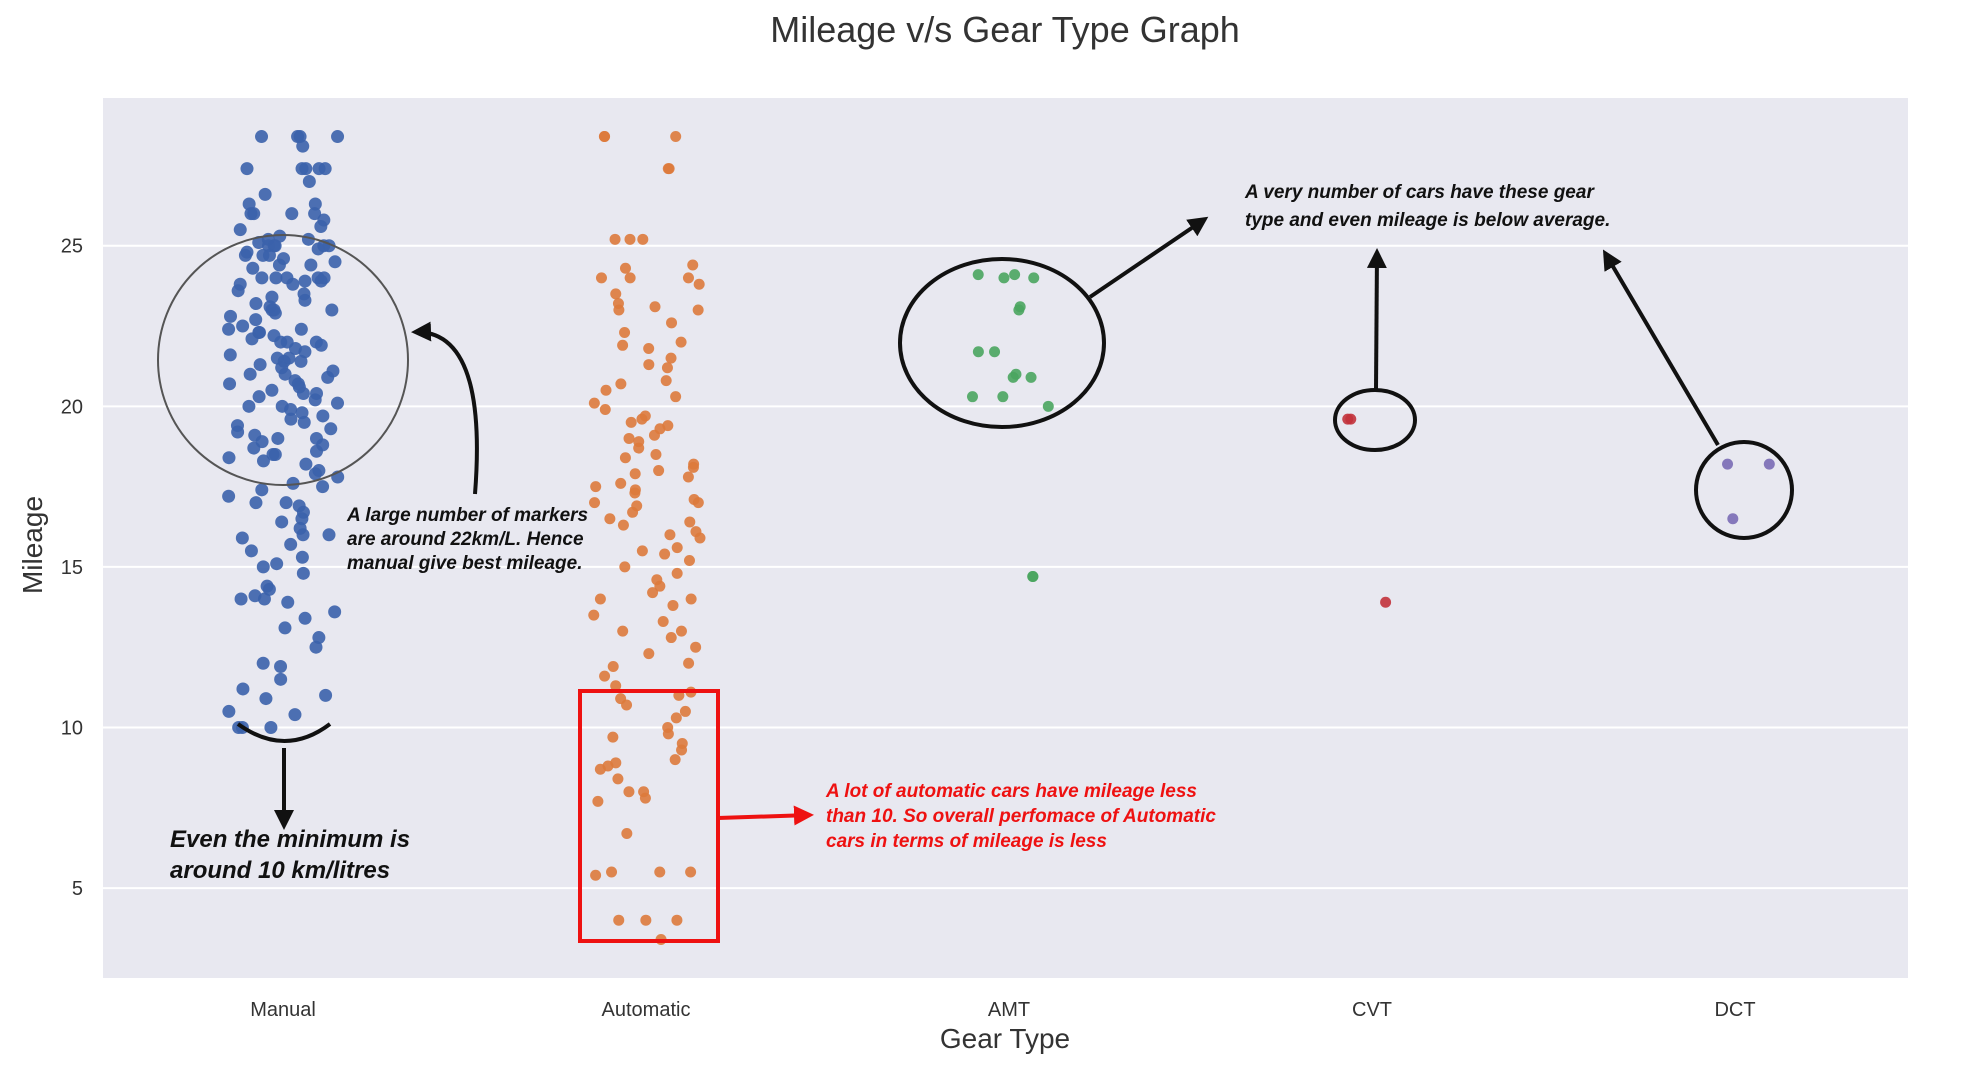 This screenshot has width=1964, height=1068. What do you see at coordinates (1372, 1010) in the screenshot?
I see `x-tick-label: CVT` at bounding box center [1372, 1010].